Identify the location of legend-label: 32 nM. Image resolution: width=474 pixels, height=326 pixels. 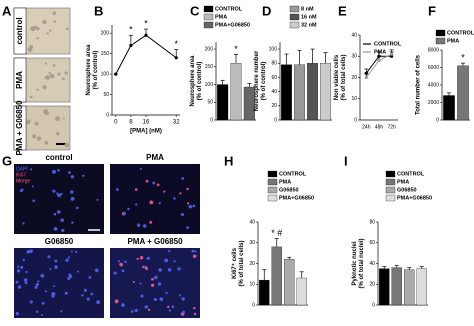
(309, 25).